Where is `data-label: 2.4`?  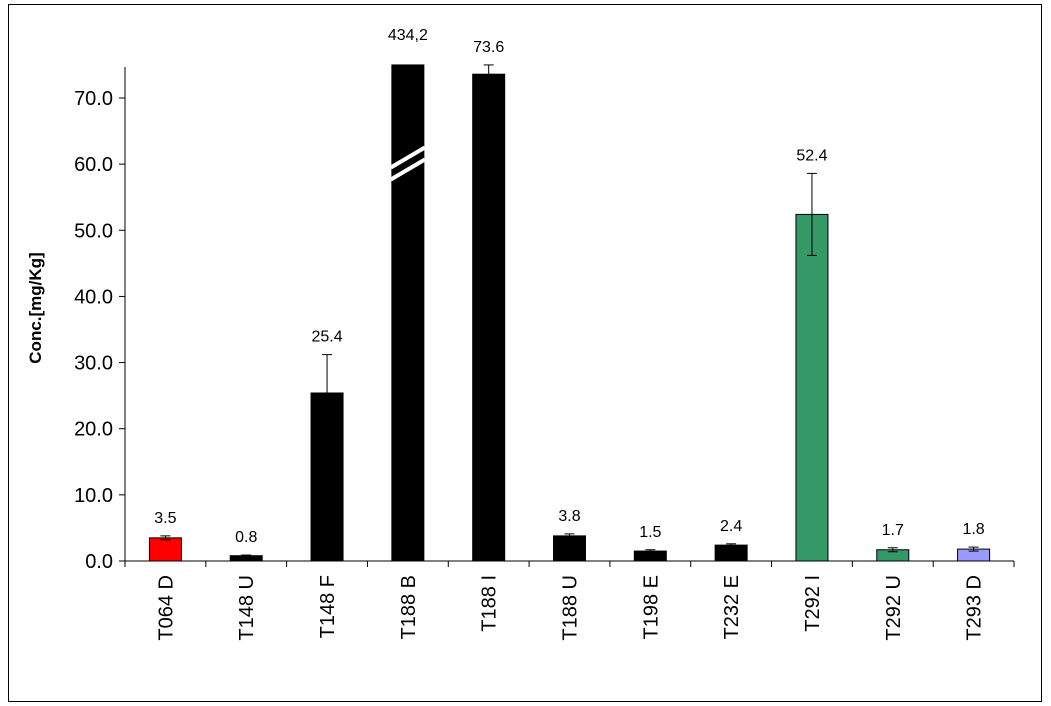 data-label: 2.4 is located at coordinates (731, 526).